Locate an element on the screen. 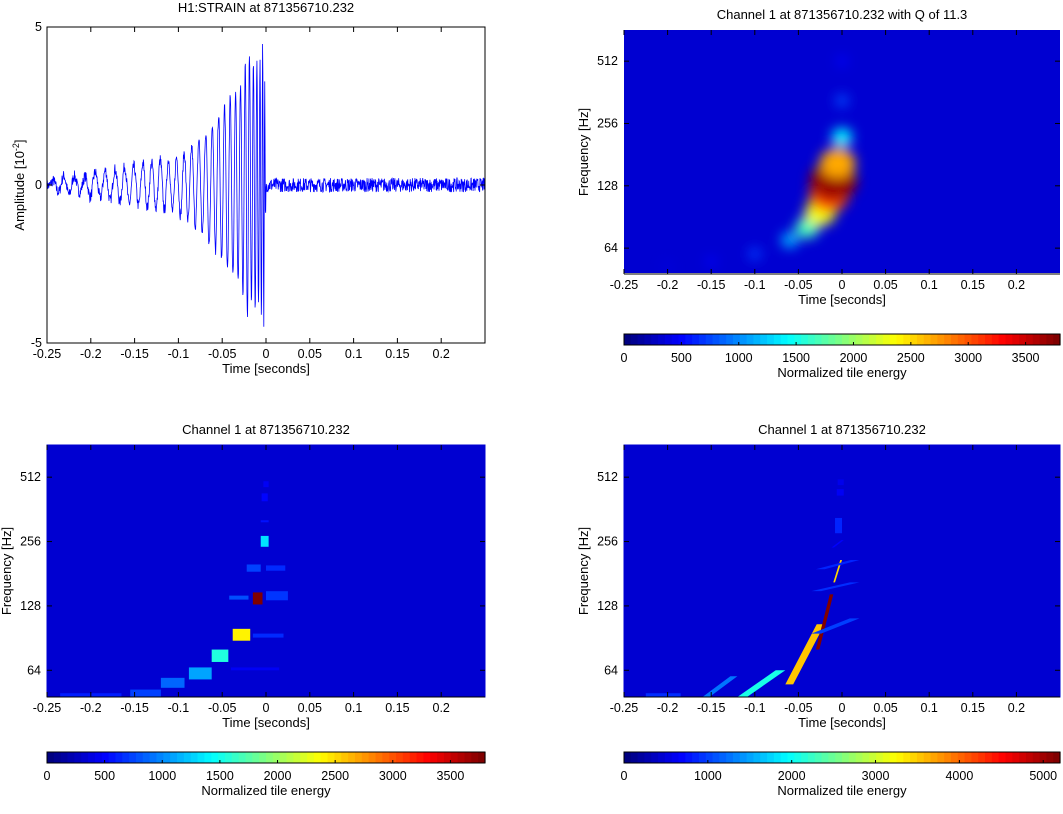  colorbar-tick-label: 0 is located at coordinates (624, 358).